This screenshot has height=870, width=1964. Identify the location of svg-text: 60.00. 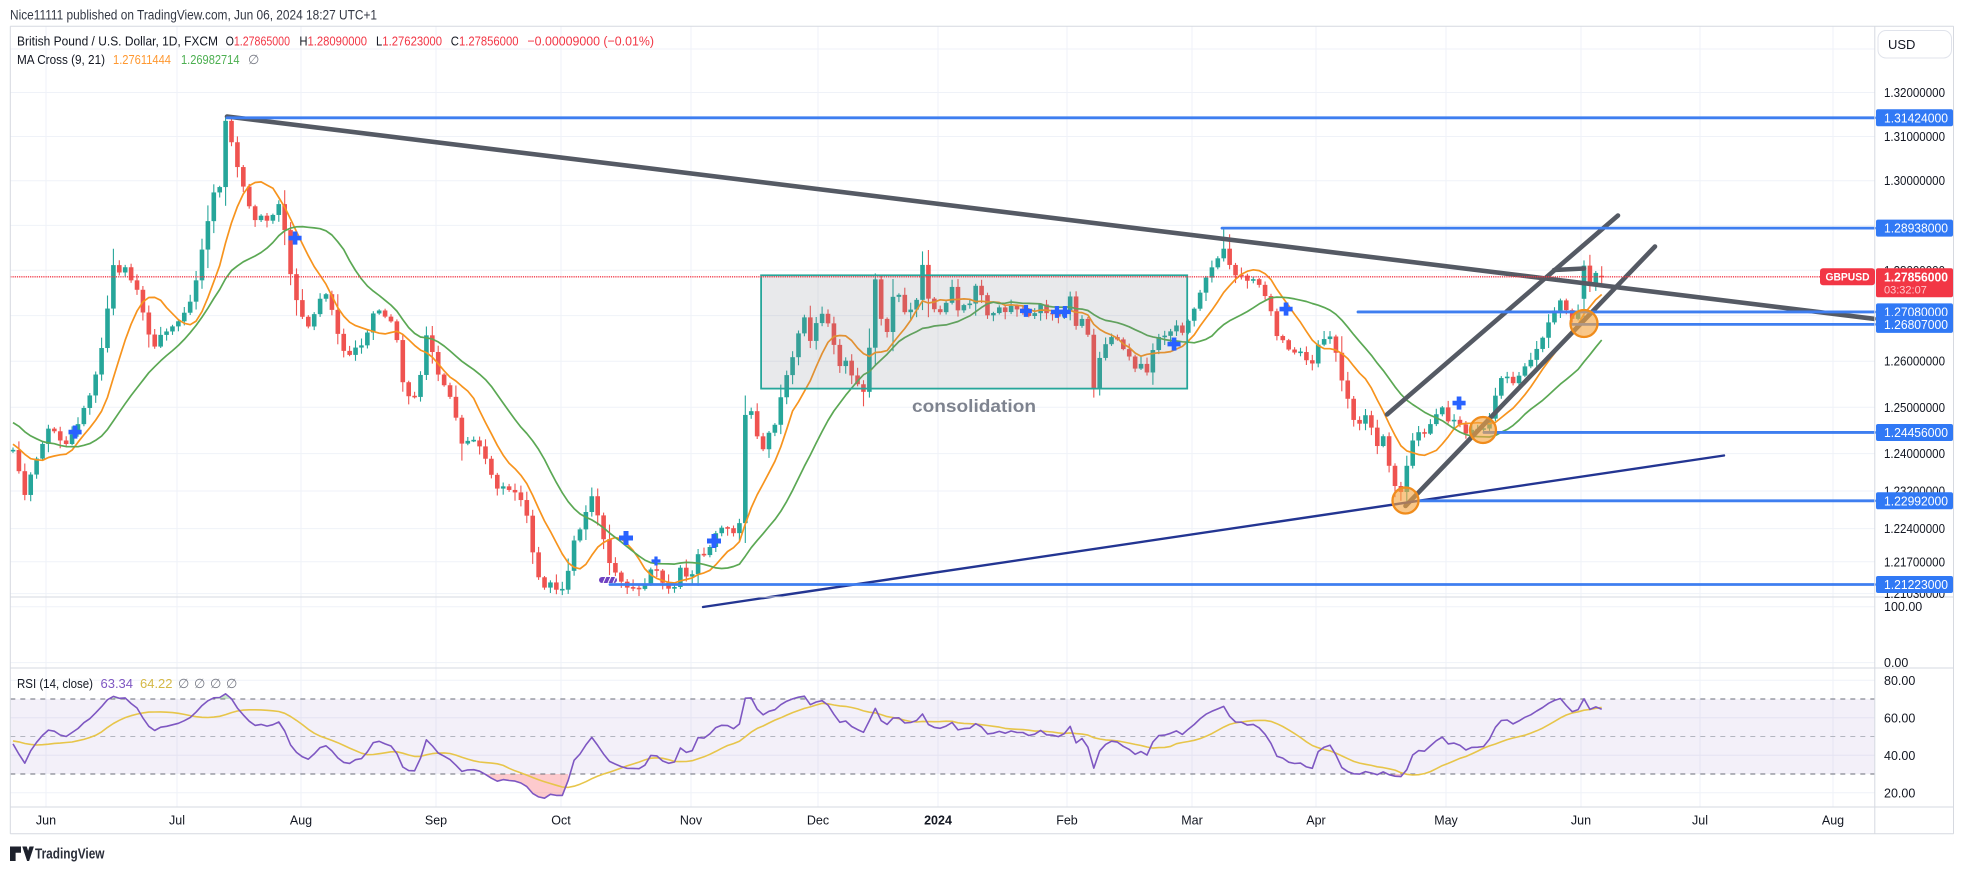
(1899, 718).